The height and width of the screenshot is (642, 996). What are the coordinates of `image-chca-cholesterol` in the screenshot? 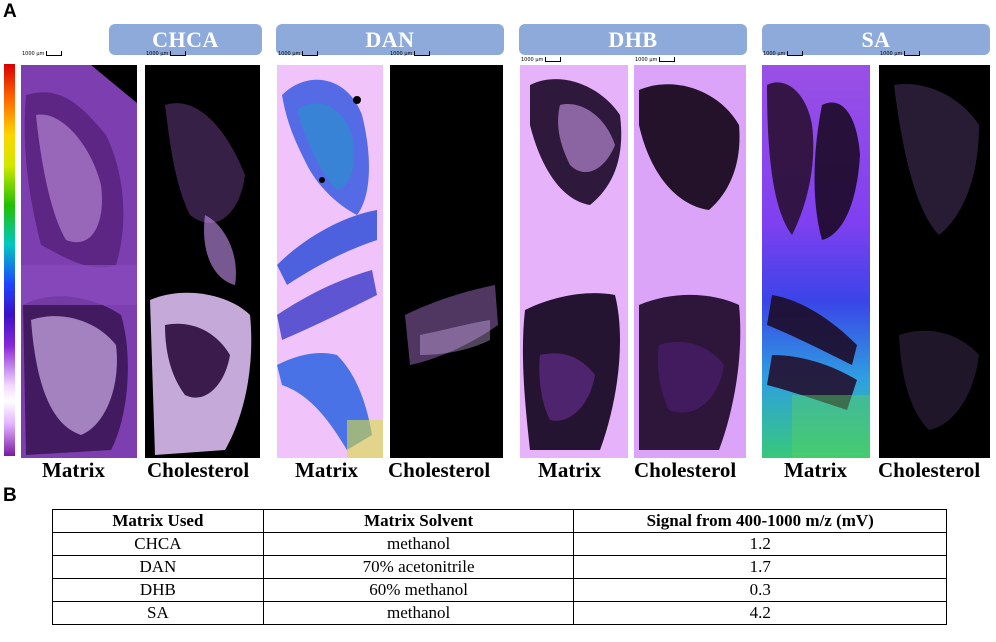 It's located at (202, 261).